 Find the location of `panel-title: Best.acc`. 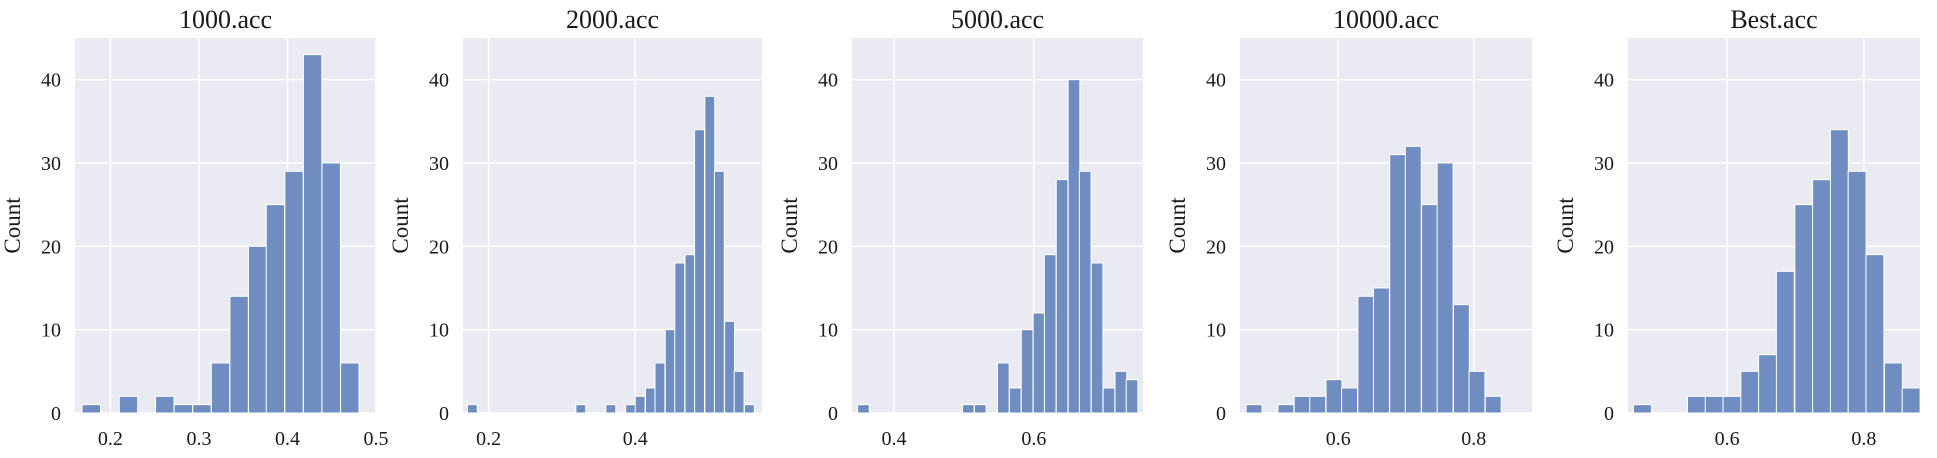

panel-title: Best.acc is located at coordinates (1773, 19).